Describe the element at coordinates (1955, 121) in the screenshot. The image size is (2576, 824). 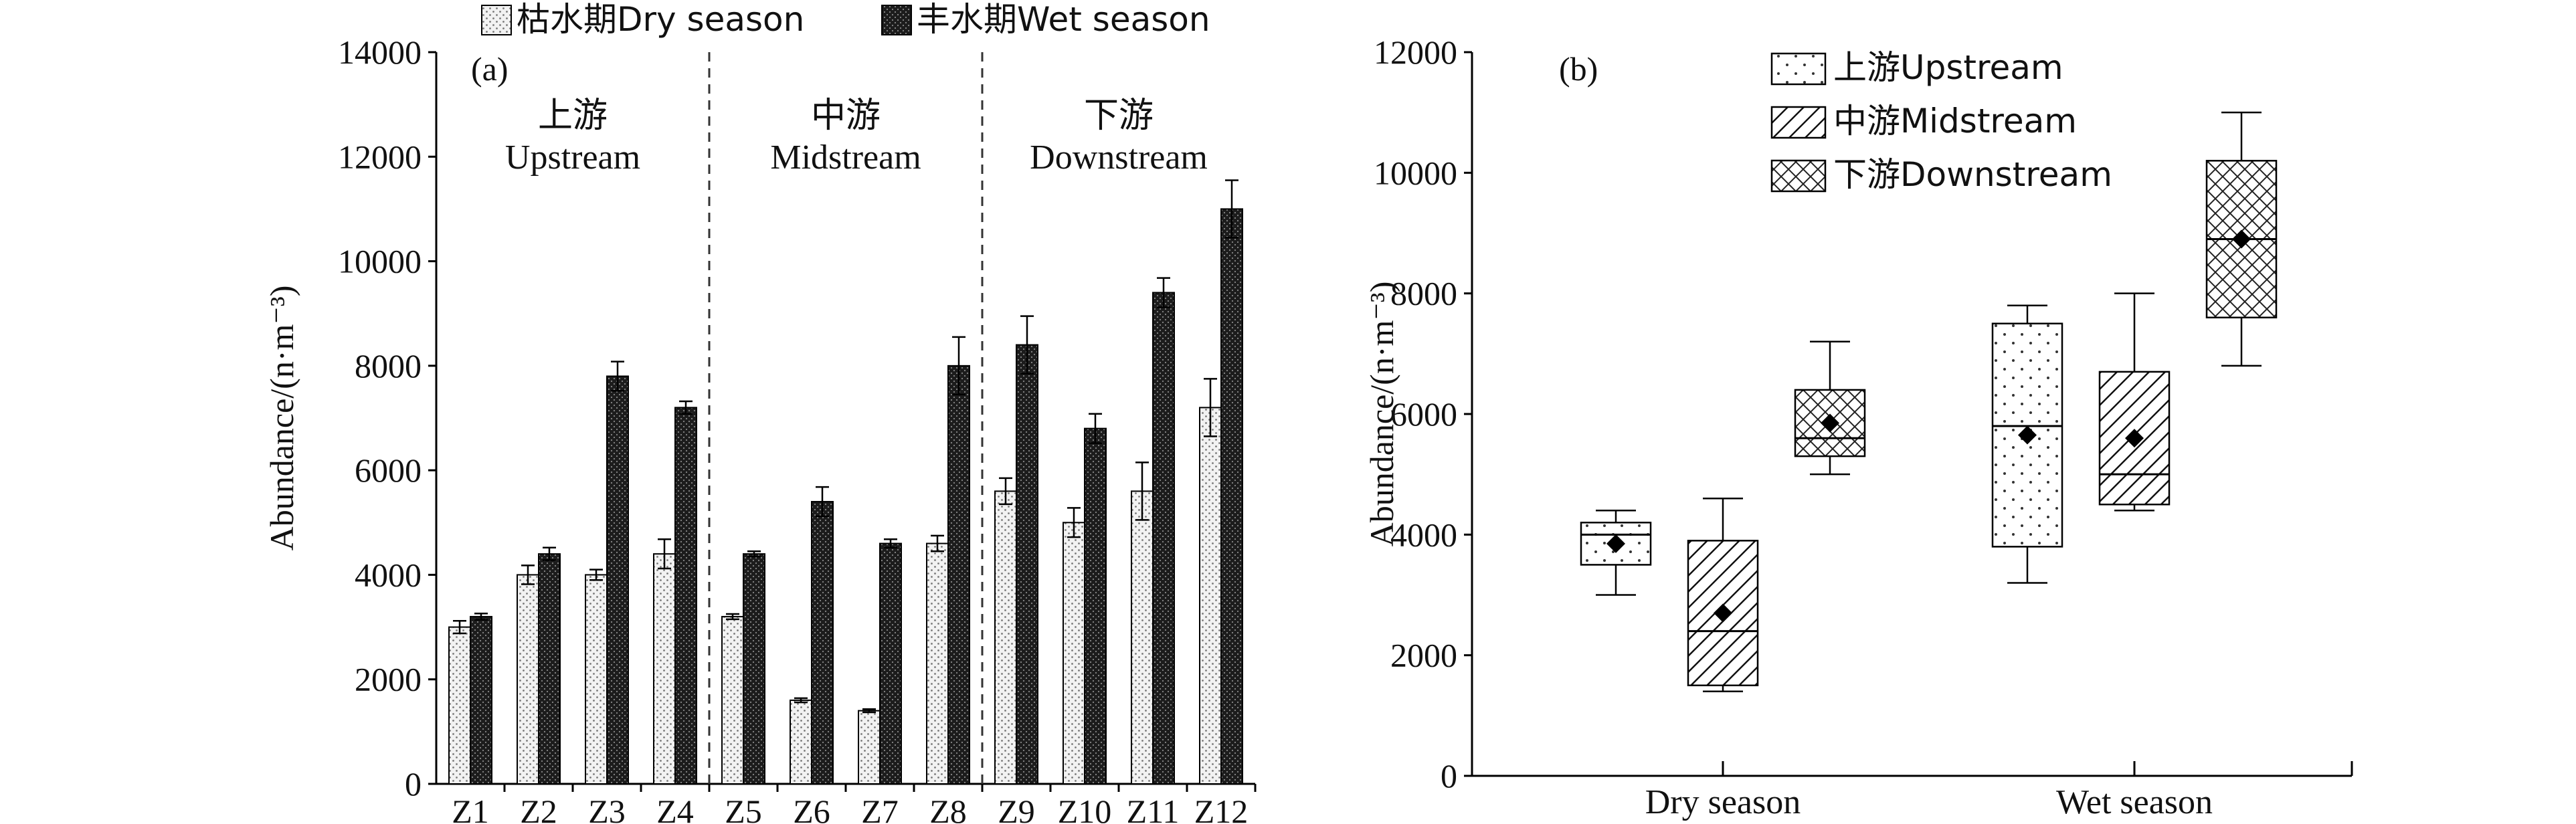
I see `legend-label: 中游Midstream` at that location.